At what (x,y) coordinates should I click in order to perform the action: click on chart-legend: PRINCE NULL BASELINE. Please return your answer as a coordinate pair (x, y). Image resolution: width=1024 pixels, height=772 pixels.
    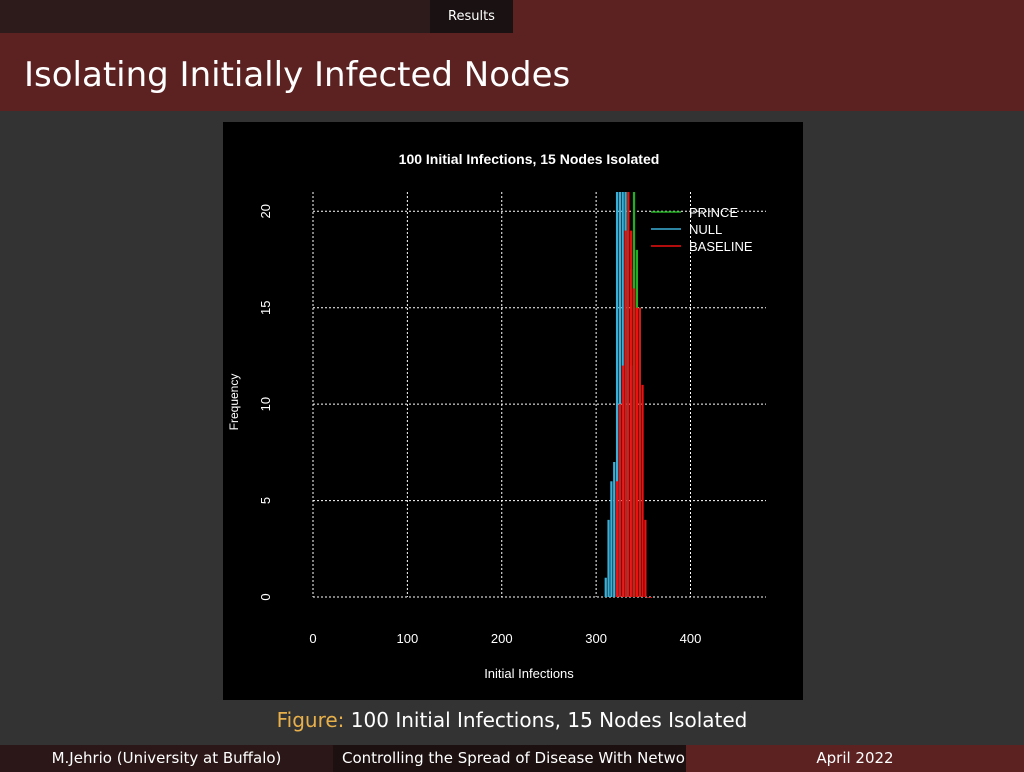
    Looking at the image, I should click on (702, 229).